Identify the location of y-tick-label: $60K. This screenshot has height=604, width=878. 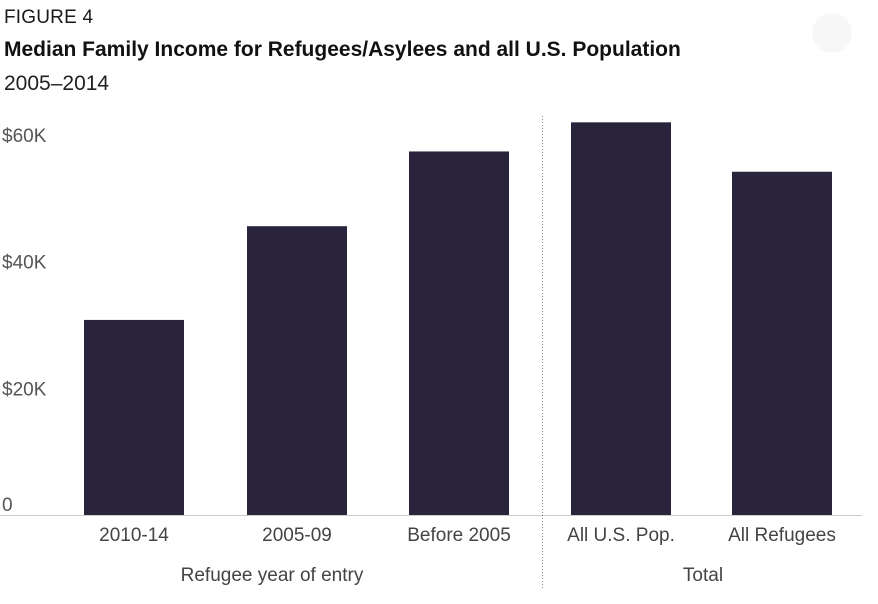
(24, 136).